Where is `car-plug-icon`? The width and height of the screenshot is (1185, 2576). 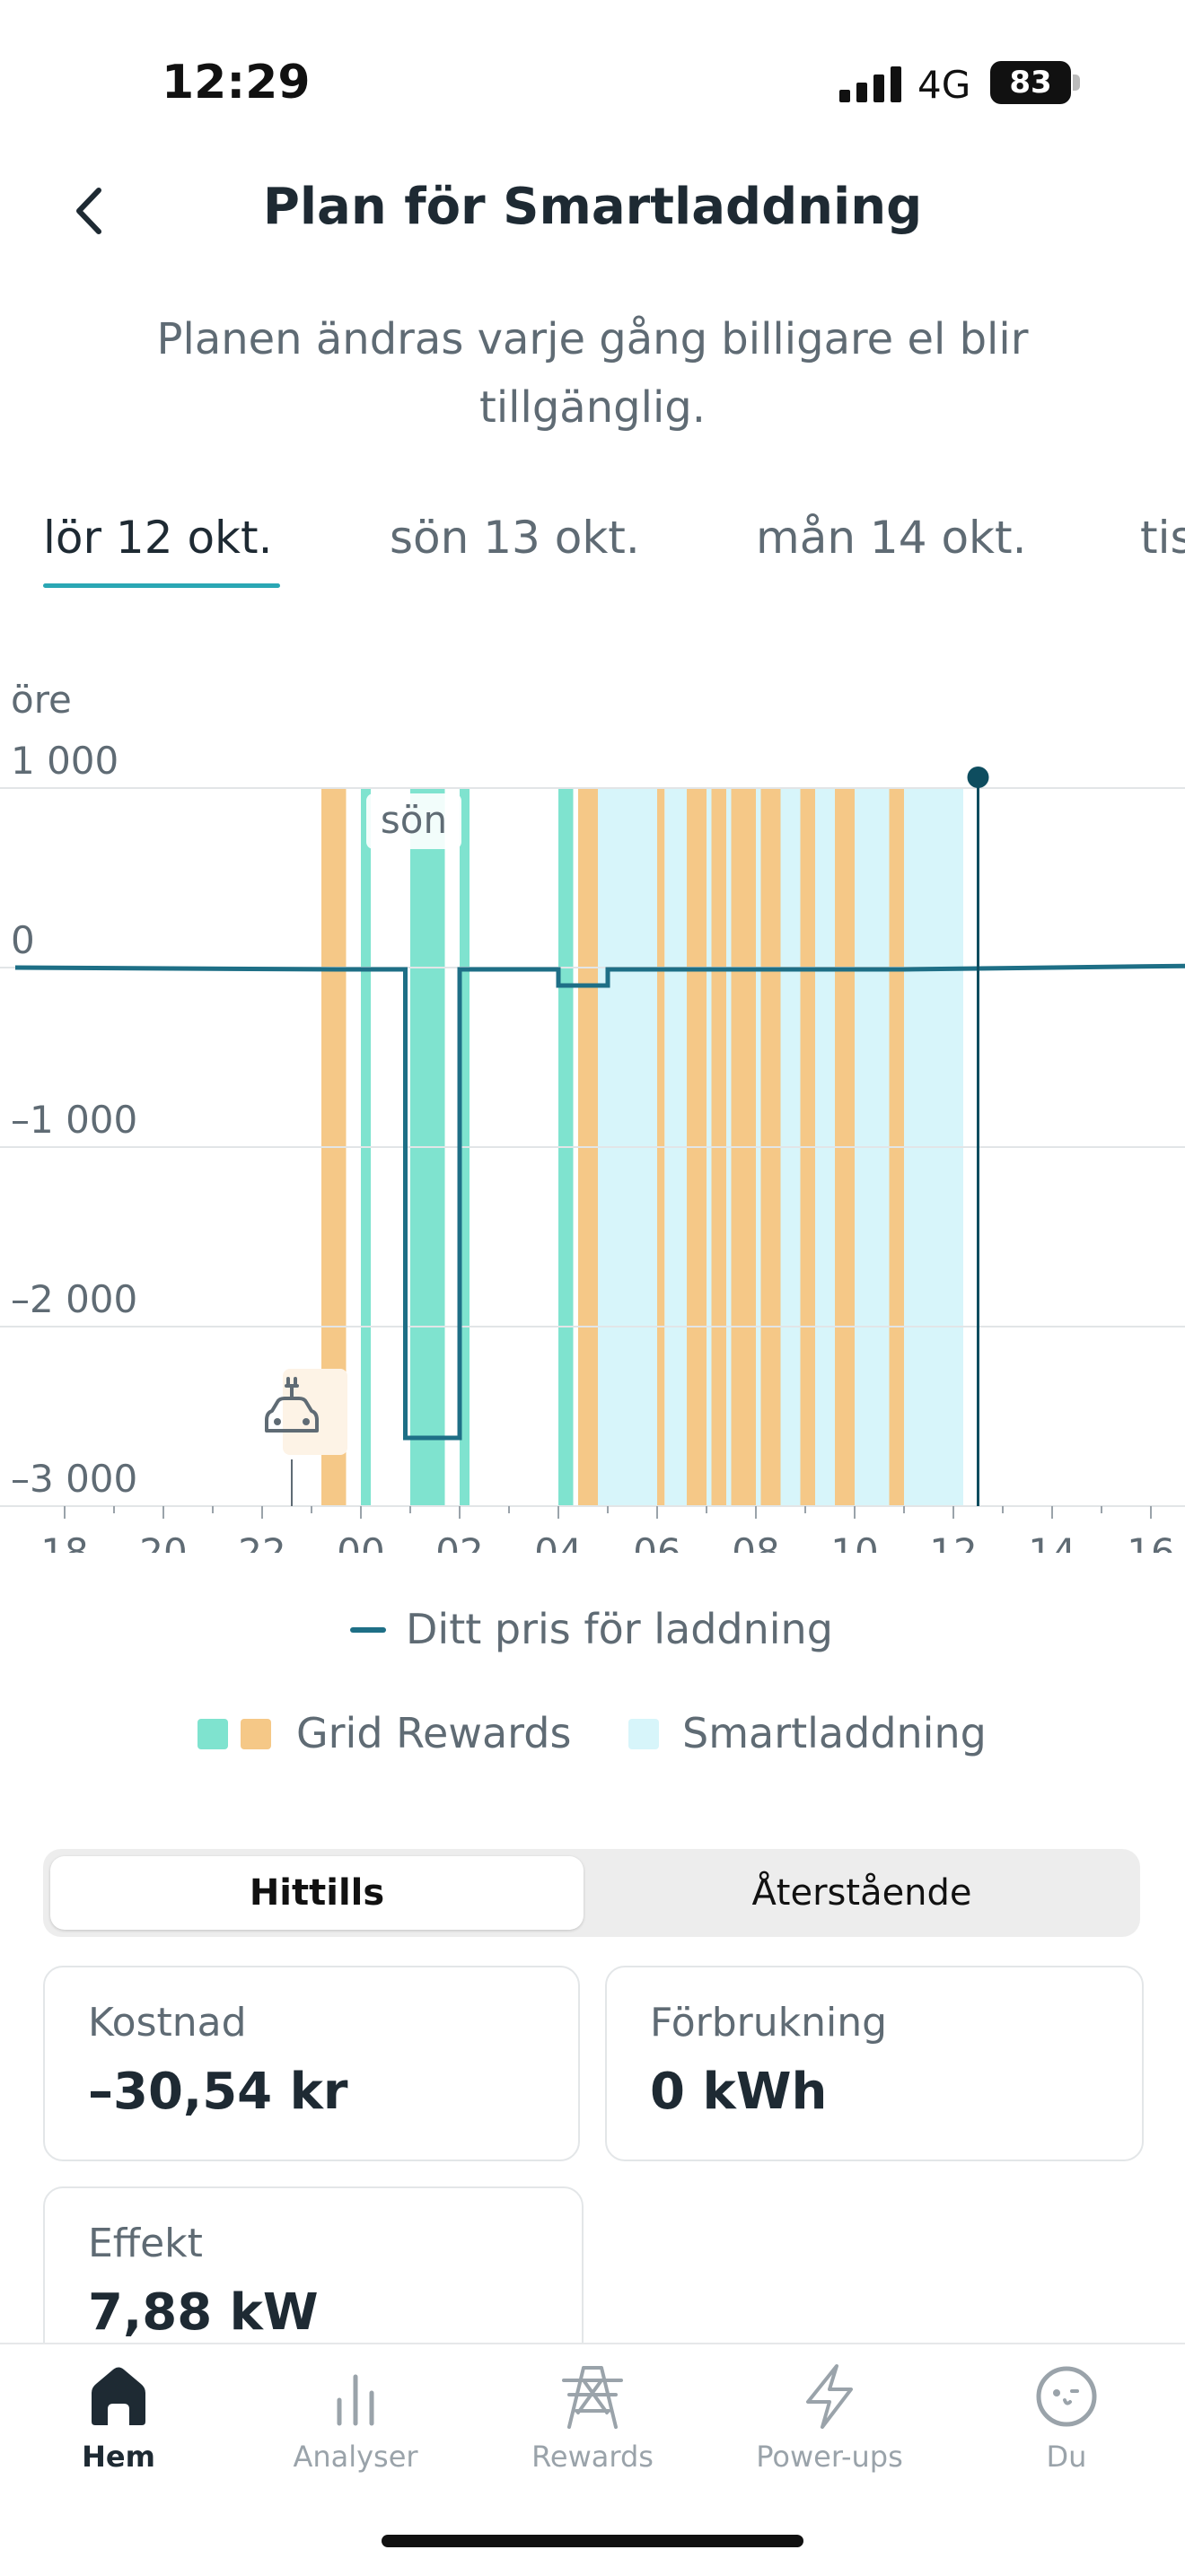 car-plug-icon is located at coordinates (292, 1405).